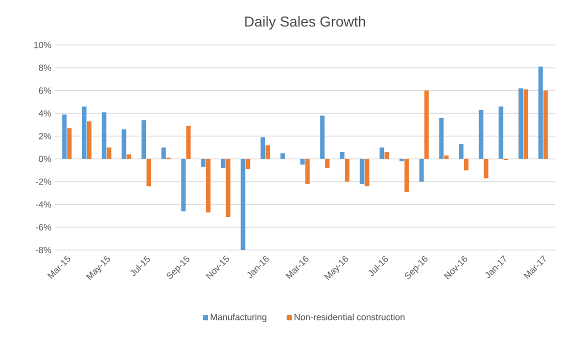 The width and height of the screenshot is (580, 348). I want to click on y-tick-label: 4%, so click(45, 113).